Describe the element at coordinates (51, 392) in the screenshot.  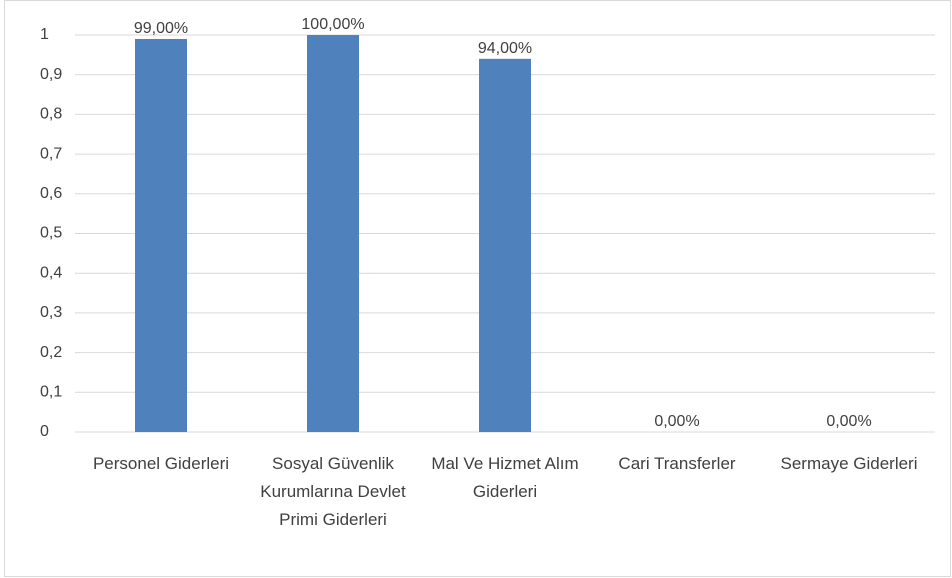
I see `y-tick-label: 0,1` at that location.